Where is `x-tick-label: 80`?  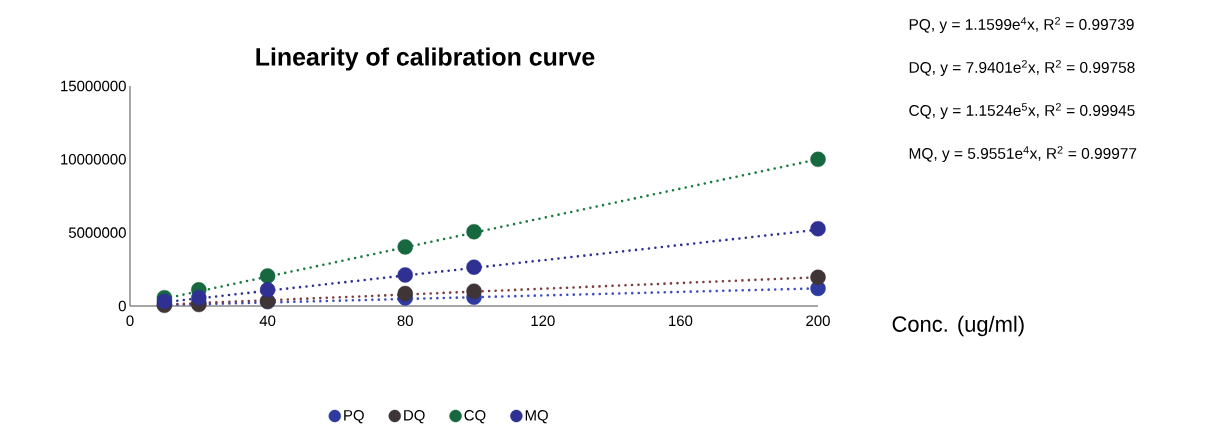 x-tick-label: 80 is located at coordinates (405, 321).